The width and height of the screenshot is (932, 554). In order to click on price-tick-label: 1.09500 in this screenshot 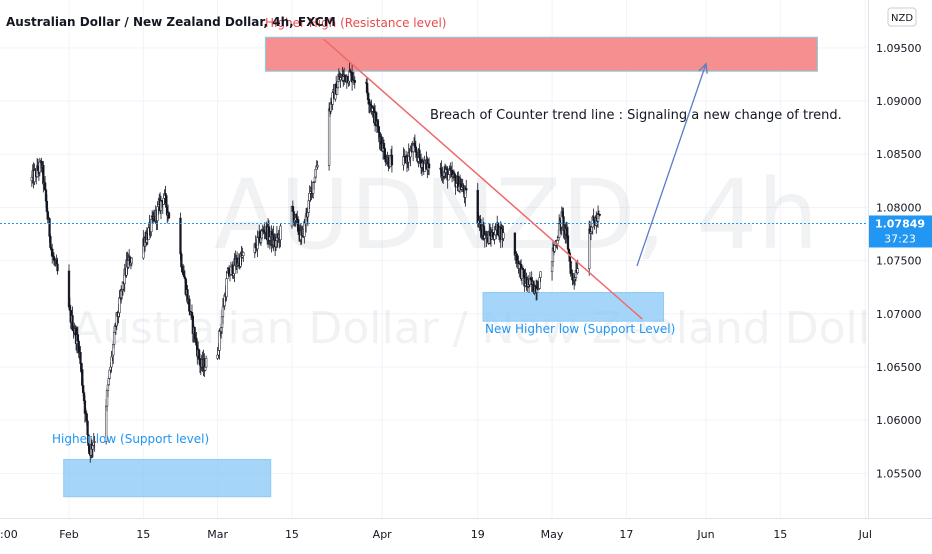, I will do `click(899, 48)`.